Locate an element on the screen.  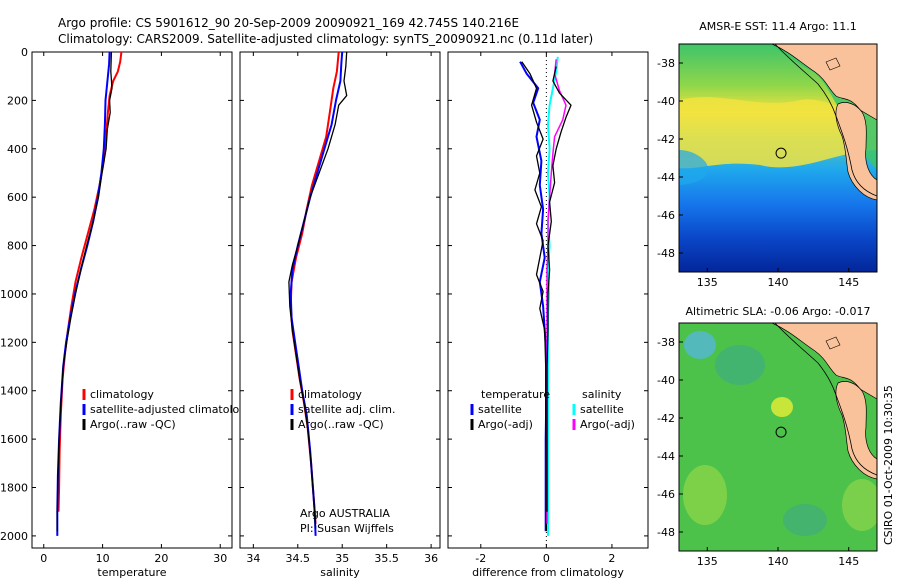
sla-isobath is located at coordinates (825, 399).